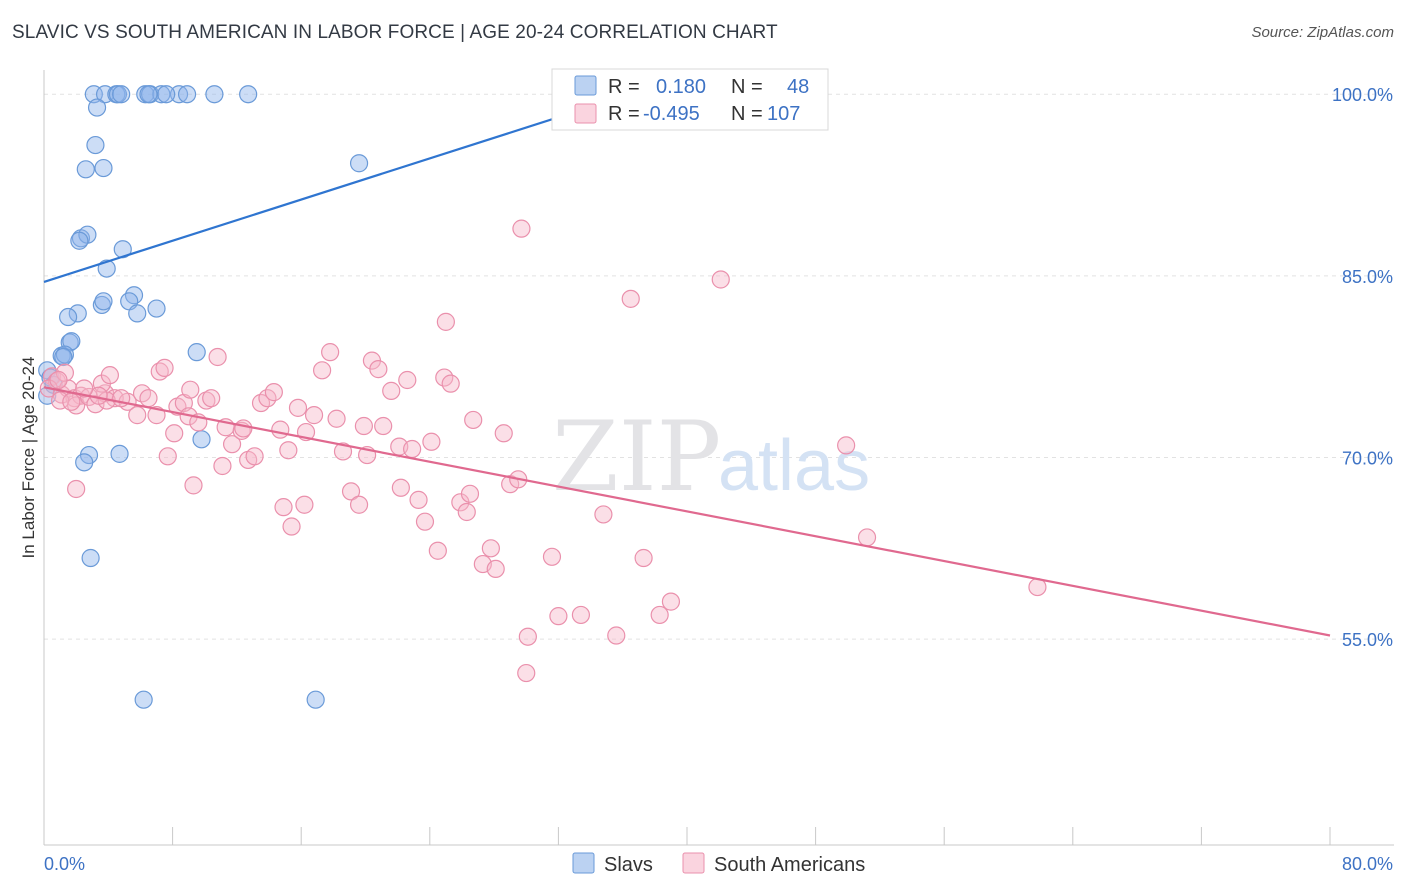 Image resolution: width=1406 pixels, height=892 pixels. Describe the element at coordinates (693, 863) in the screenshot. I see `legend-south-americans-swatch` at that location.